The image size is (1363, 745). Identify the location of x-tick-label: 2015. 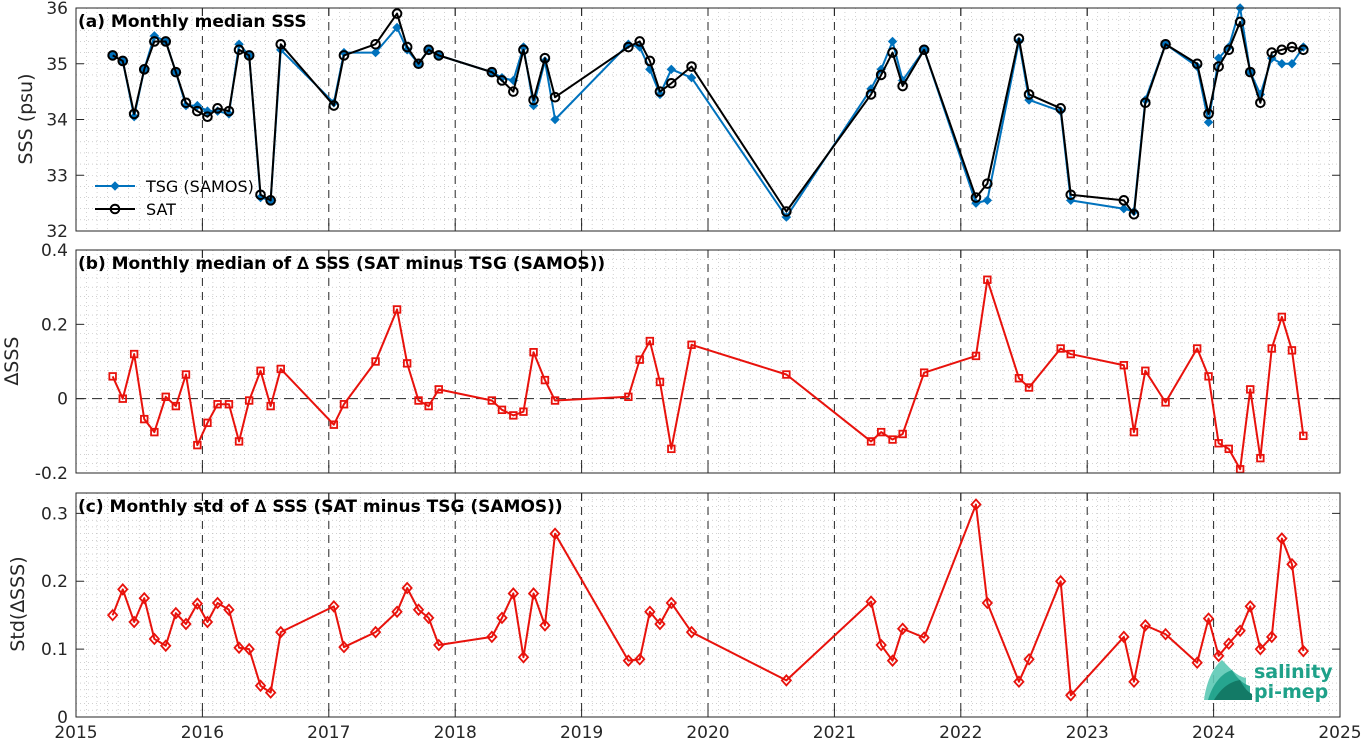
(75, 733).